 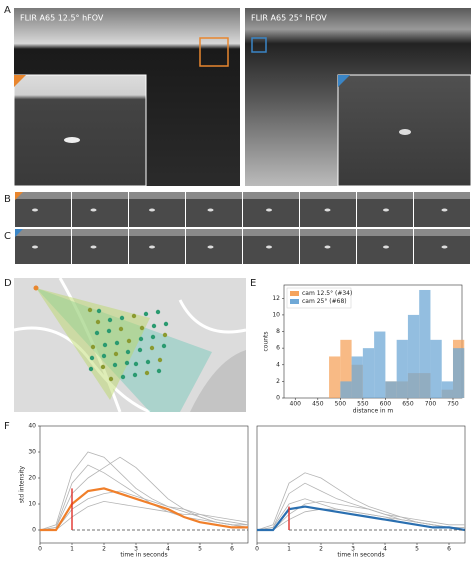 What do you see at coordinates (276, 298) in the screenshot?
I see `y-tick-label: 12` at bounding box center [276, 298].